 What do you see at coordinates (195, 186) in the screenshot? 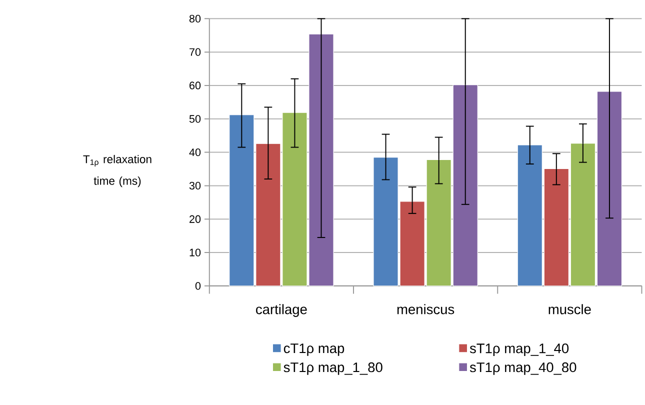
I see `y-tick-label: 30` at bounding box center [195, 186].